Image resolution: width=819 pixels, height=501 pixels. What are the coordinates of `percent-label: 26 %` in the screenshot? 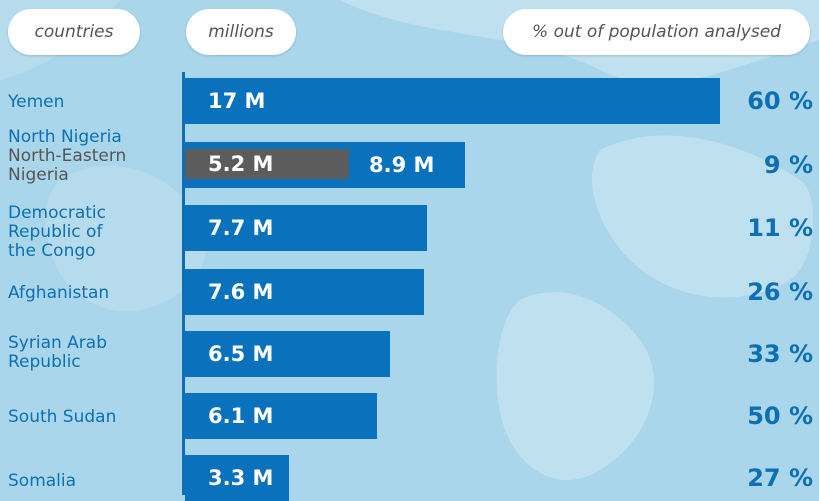 It's located at (780, 292).